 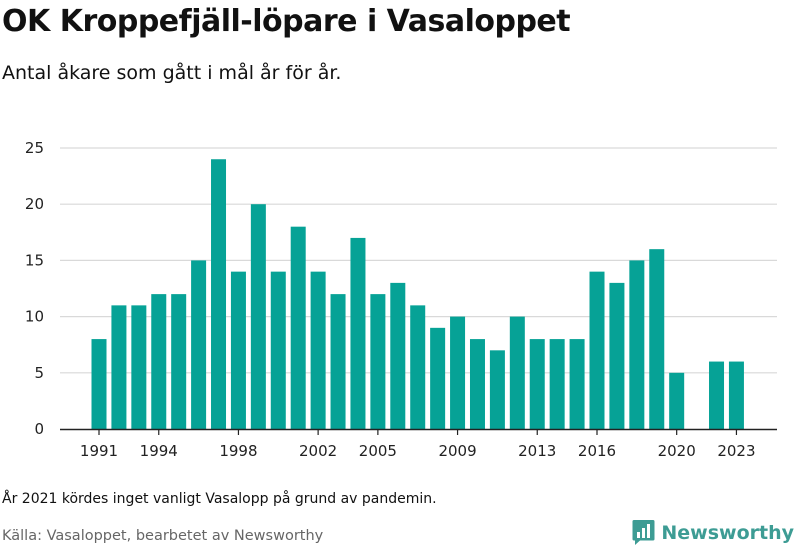 I want to click on x-tick-label: 1991, so click(x=99, y=451).